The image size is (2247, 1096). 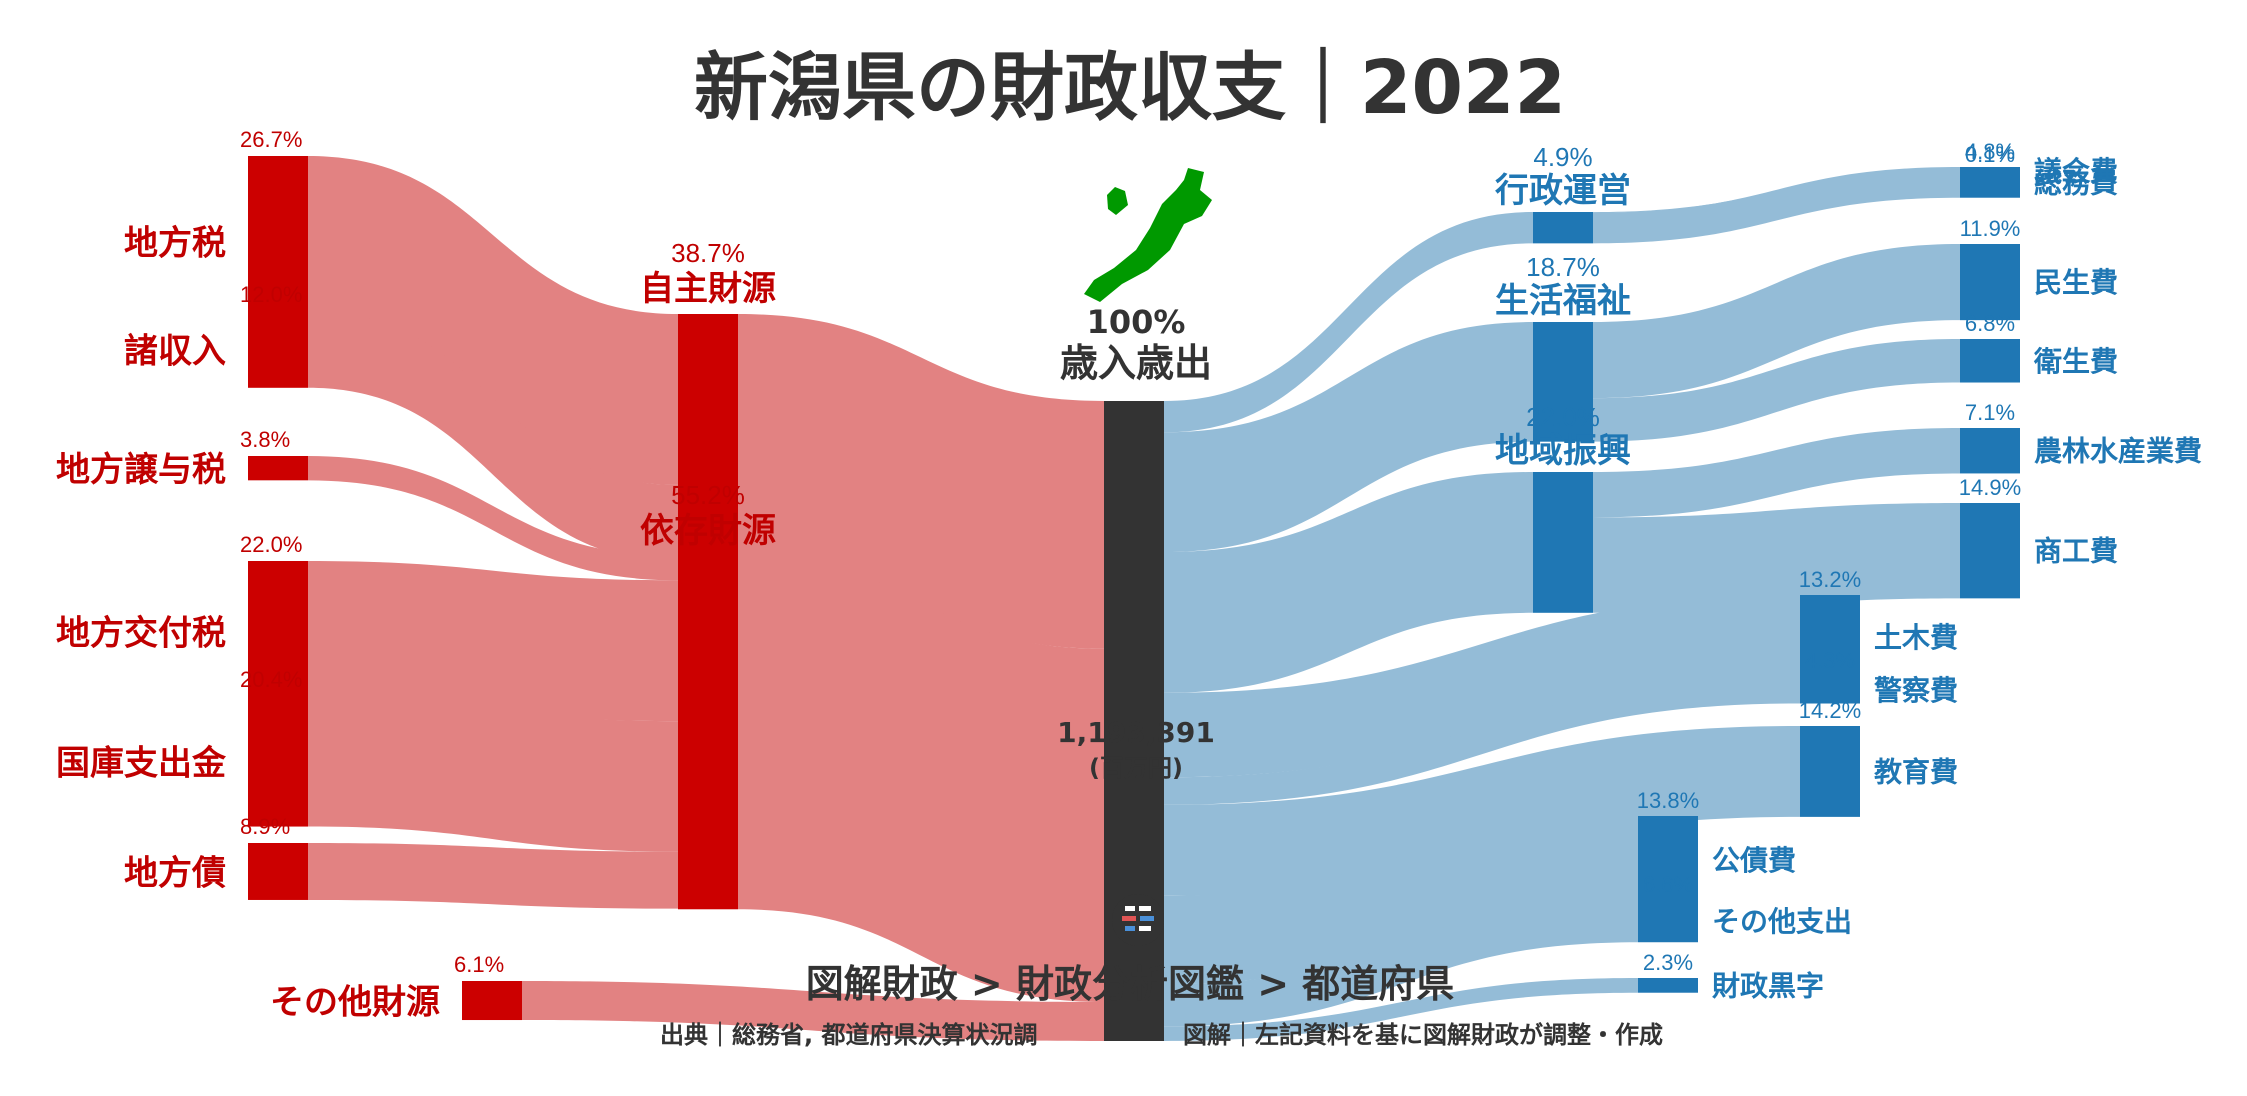 What do you see at coordinates (1563, 382) in the screenshot?
I see `exp-group-node-e7949fe6b4bbe7a68fe7a589` at bounding box center [1563, 382].